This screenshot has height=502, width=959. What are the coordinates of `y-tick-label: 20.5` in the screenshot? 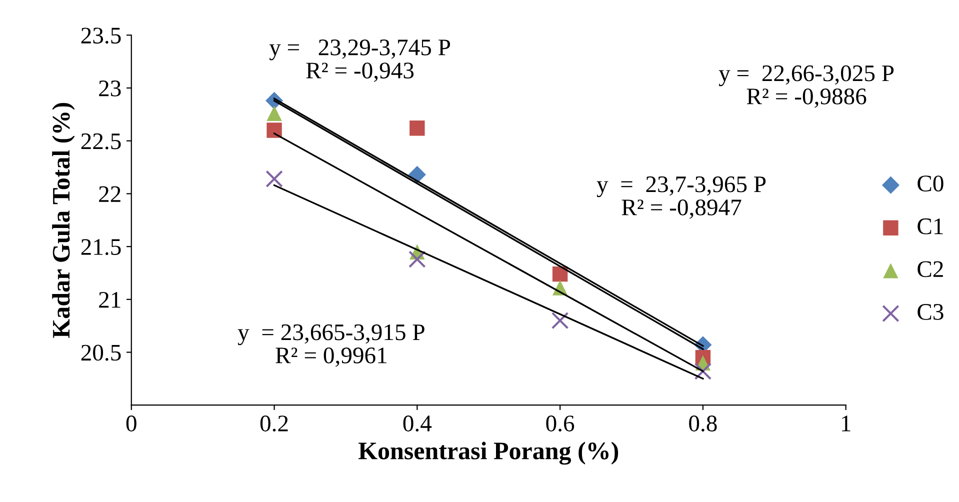 It's located at (101, 352).